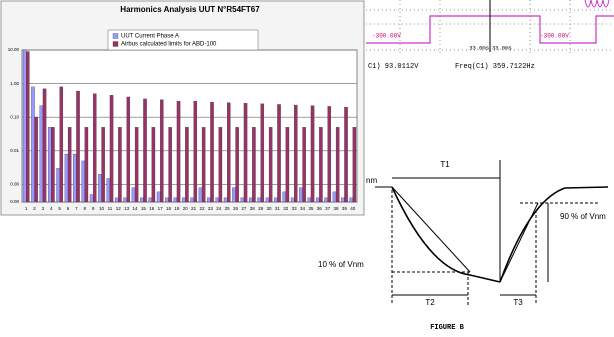 The image size is (614, 337). What do you see at coordinates (26, 208) in the screenshot?
I see `x-tick-label: 1` at bounding box center [26, 208].